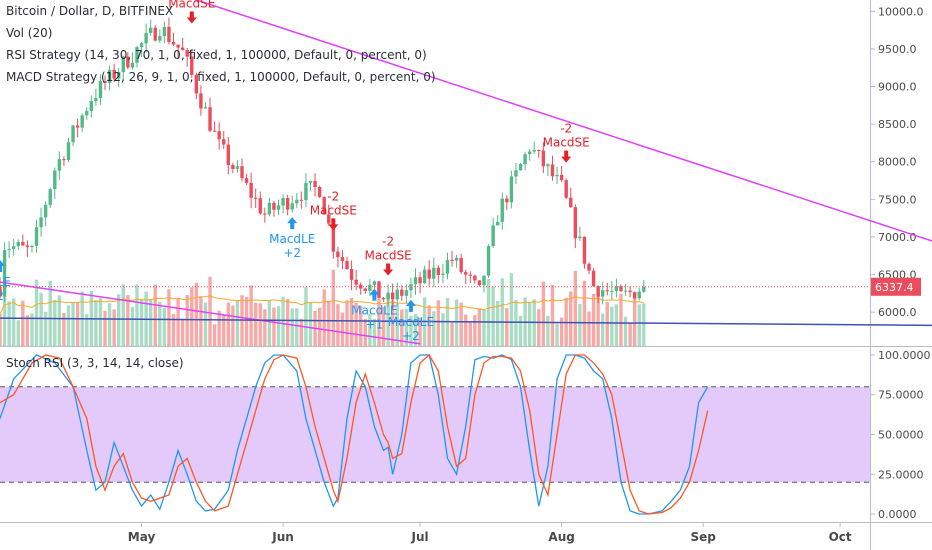 This screenshot has width=932, height=550. I want to click on price-tick-label: 7500.0, so click(897, 199).